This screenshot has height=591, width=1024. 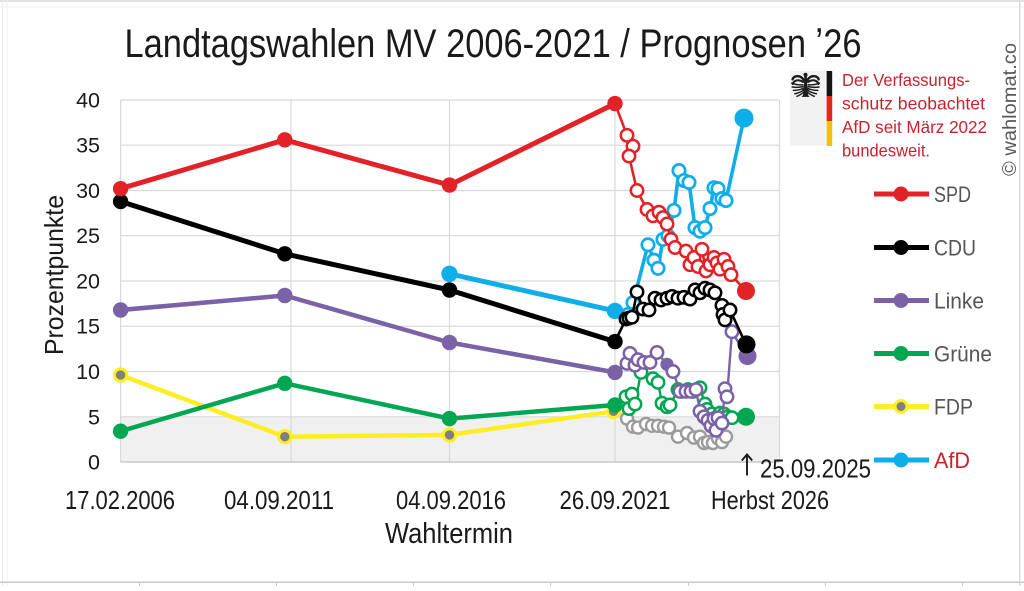 What do you see at coordinates (88, 236) in the screenshot?
I see `svg-text: 25` at bounding box center [88, 236].